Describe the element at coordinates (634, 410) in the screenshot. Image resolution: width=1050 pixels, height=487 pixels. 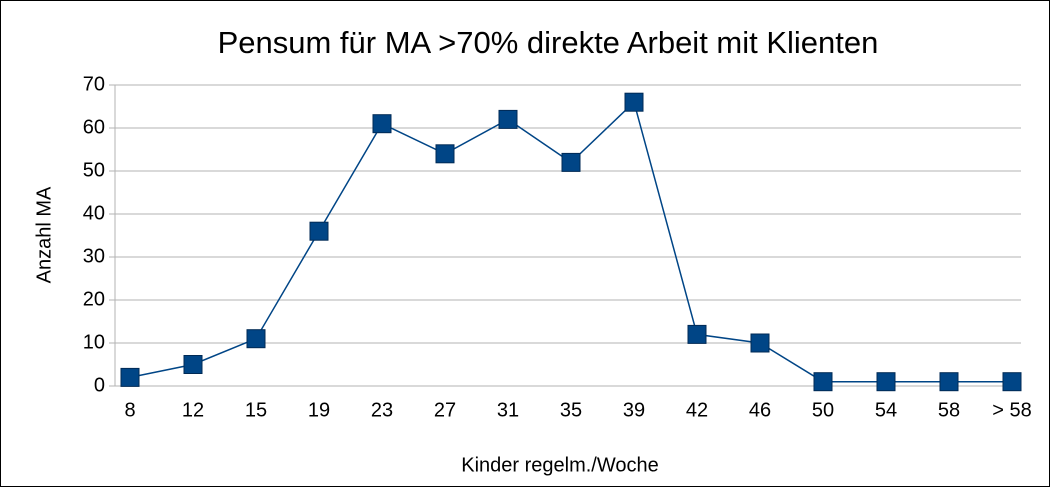
I see `x-tick-label: 39` at that location.